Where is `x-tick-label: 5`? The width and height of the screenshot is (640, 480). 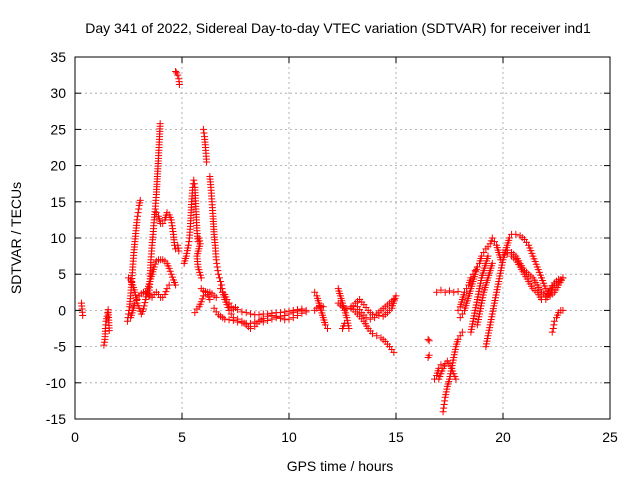 x-tick-label: 5 is located at coordinates (182, 437).